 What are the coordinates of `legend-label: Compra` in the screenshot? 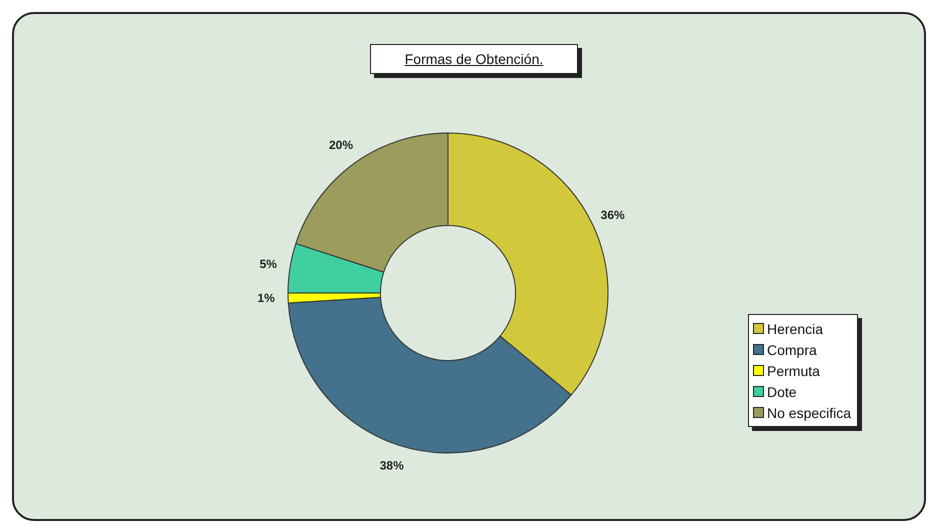 It's located at (792, 350).